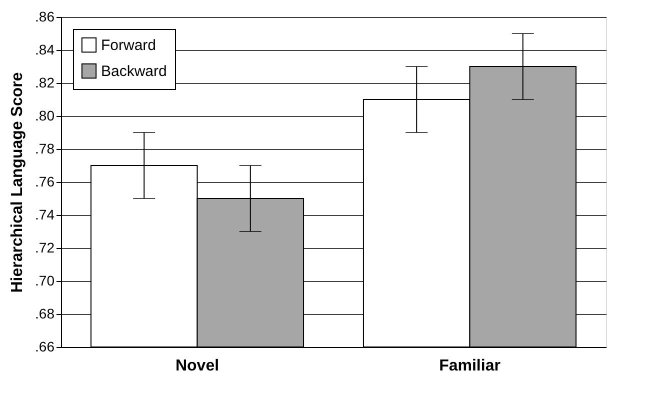 The height and width of the screenshot is (413, 649). What do you see at coordinates (45, 214) in the screenshot?
I see `y-tick-label: .74` at bounding box center [45, 214].